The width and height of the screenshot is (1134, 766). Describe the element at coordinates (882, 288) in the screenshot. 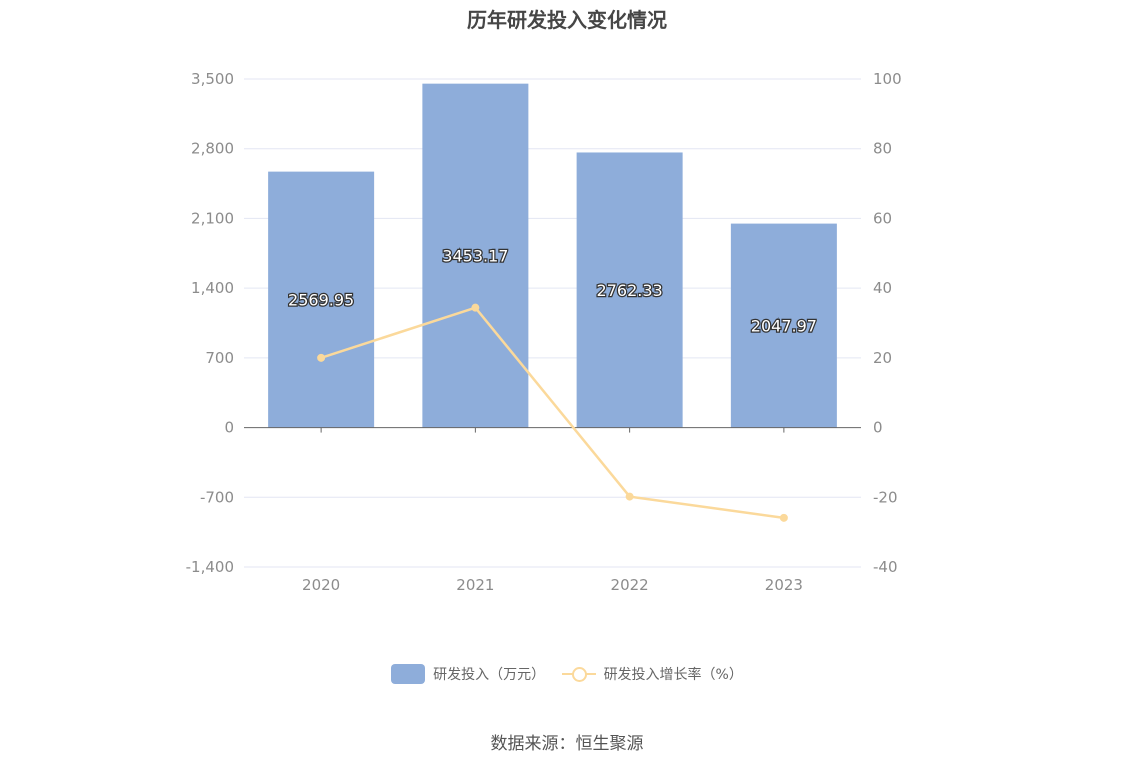

I see `y-right-tick-label: 40` at that location.